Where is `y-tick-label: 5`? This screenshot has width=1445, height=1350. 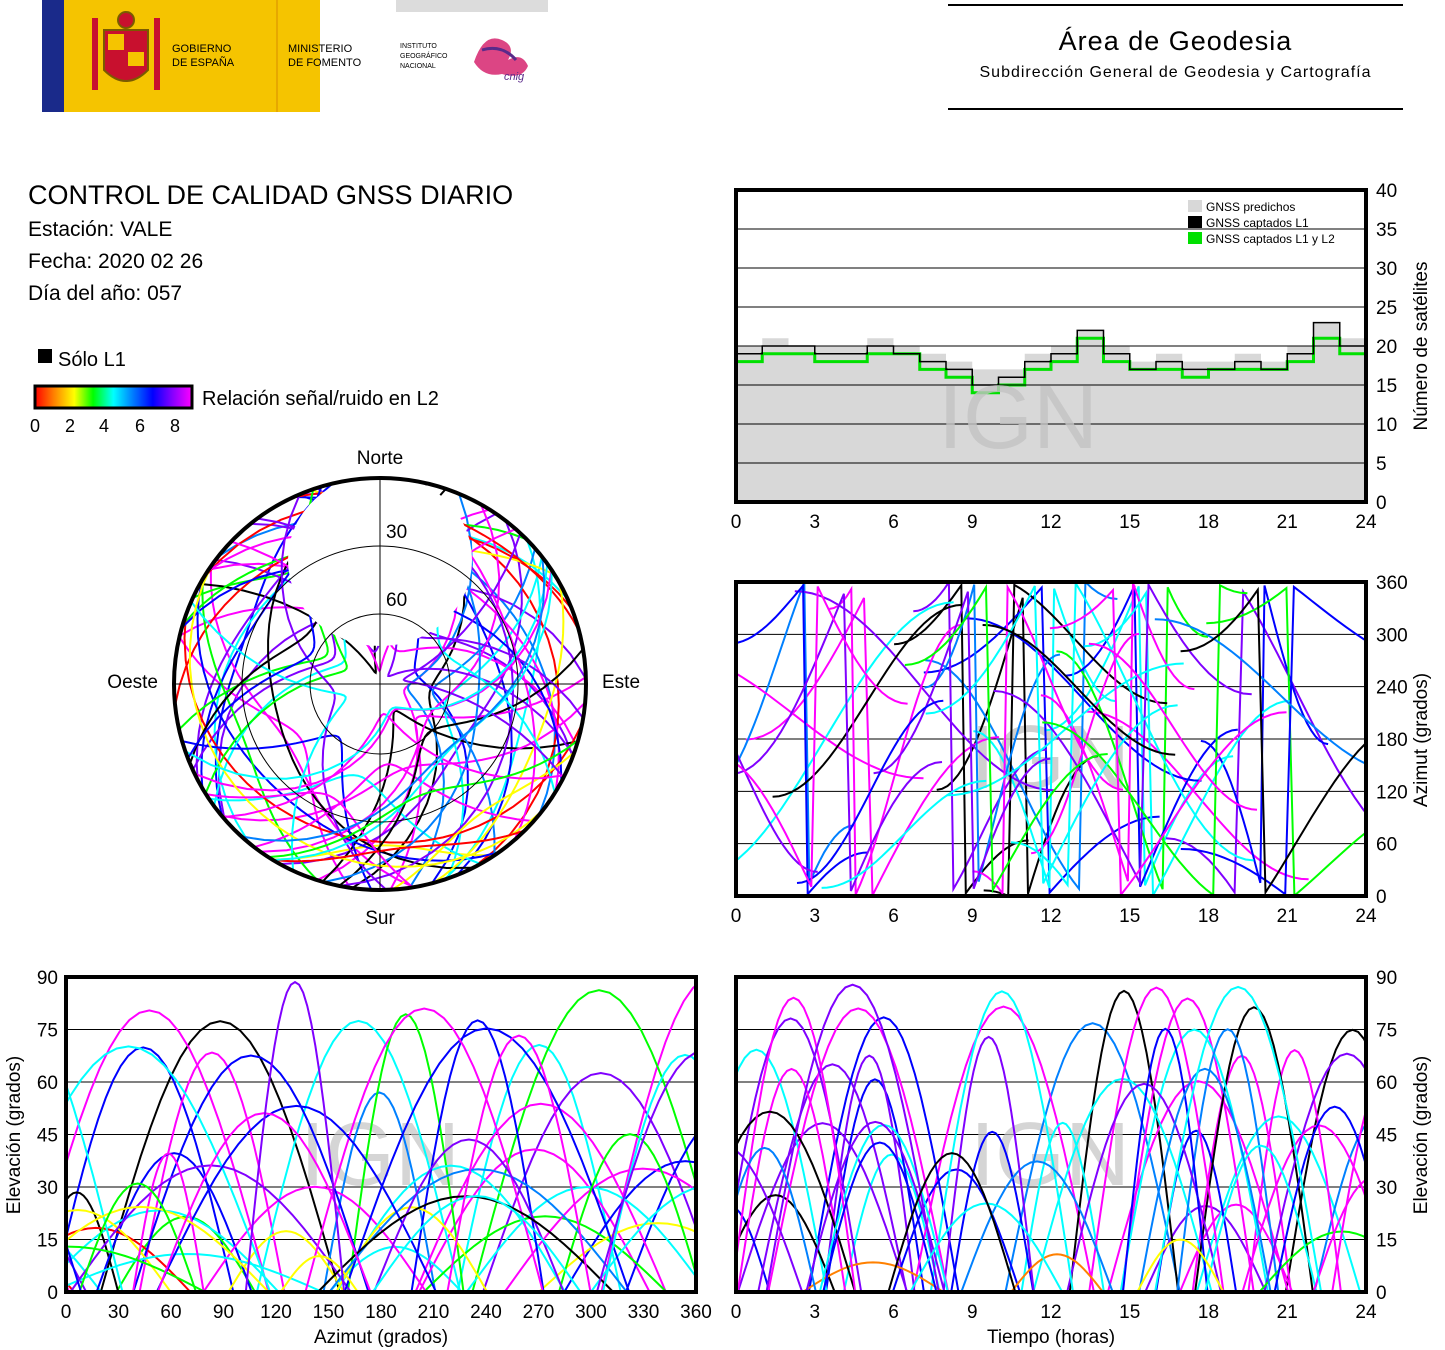
y-tick-label: 5 is located at coordinates (1381, 464).